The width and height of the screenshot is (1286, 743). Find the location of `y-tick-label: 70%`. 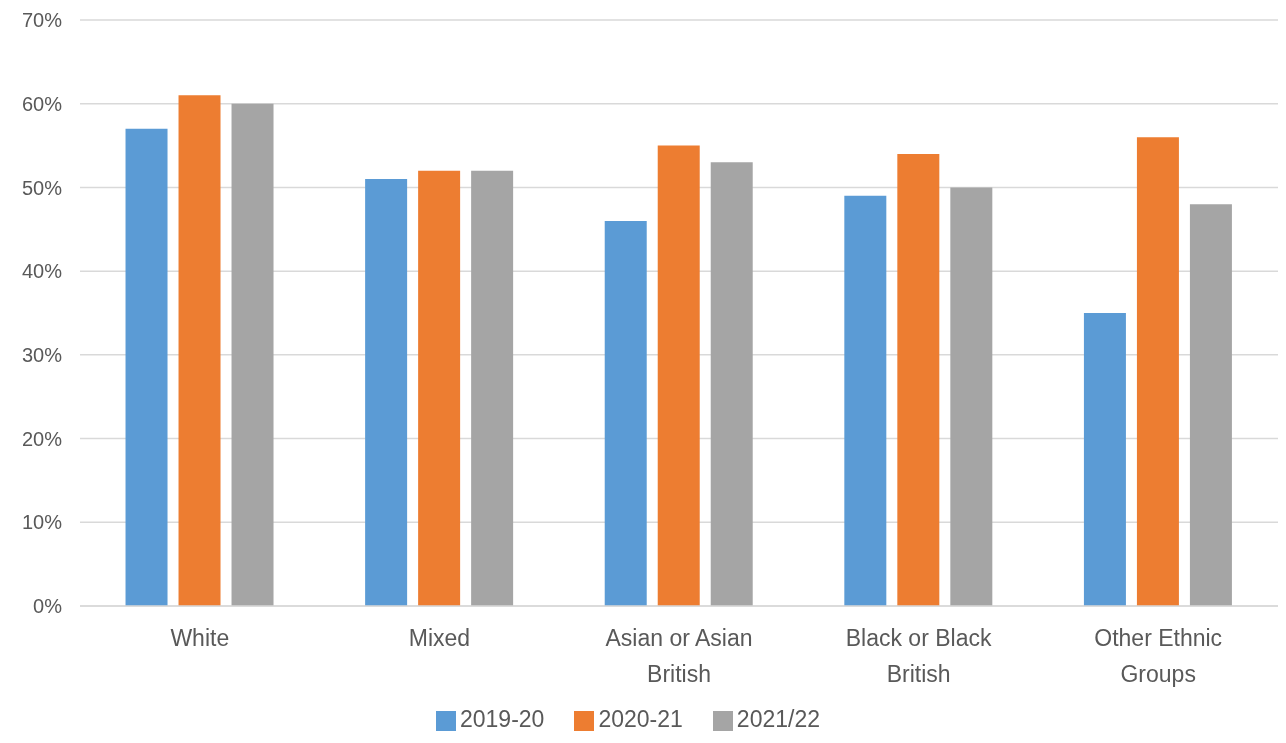

y-tick-label: 70% is located at coordinates (42, 20).